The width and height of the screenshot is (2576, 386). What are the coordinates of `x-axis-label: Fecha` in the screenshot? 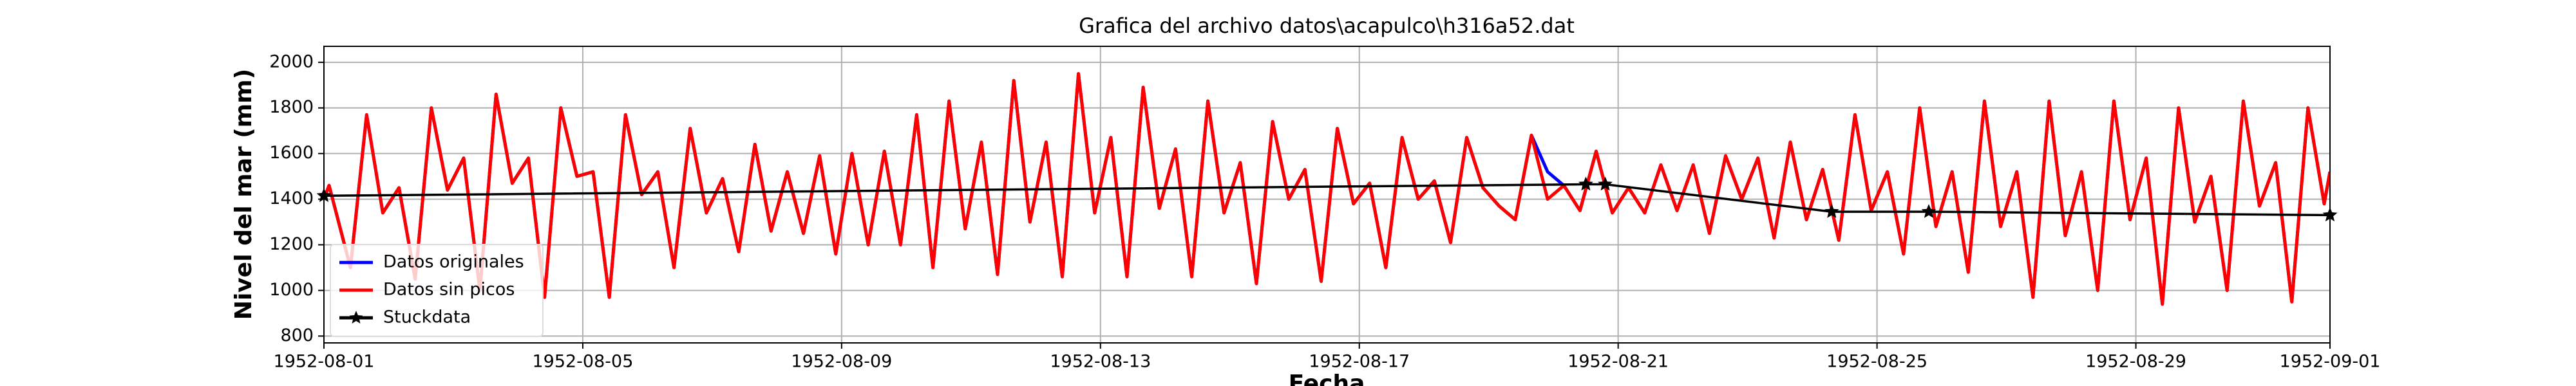 It's located at (1327, 378).